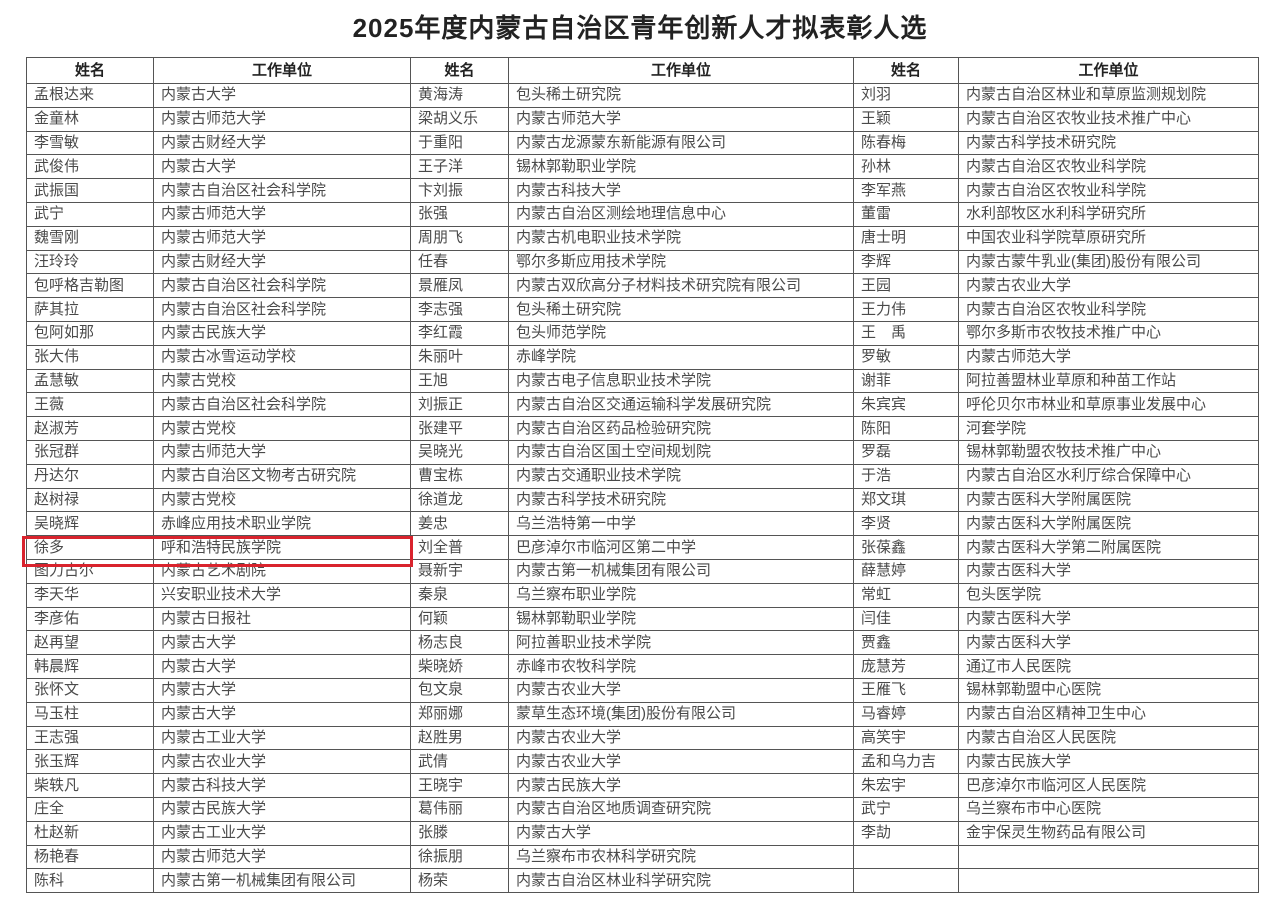 The image size is (1280, 914). What do you see at coordinates (90, 690) in the screenshot?
I see `name-cell-1: 张怀文` at bounding box center [90, 690].